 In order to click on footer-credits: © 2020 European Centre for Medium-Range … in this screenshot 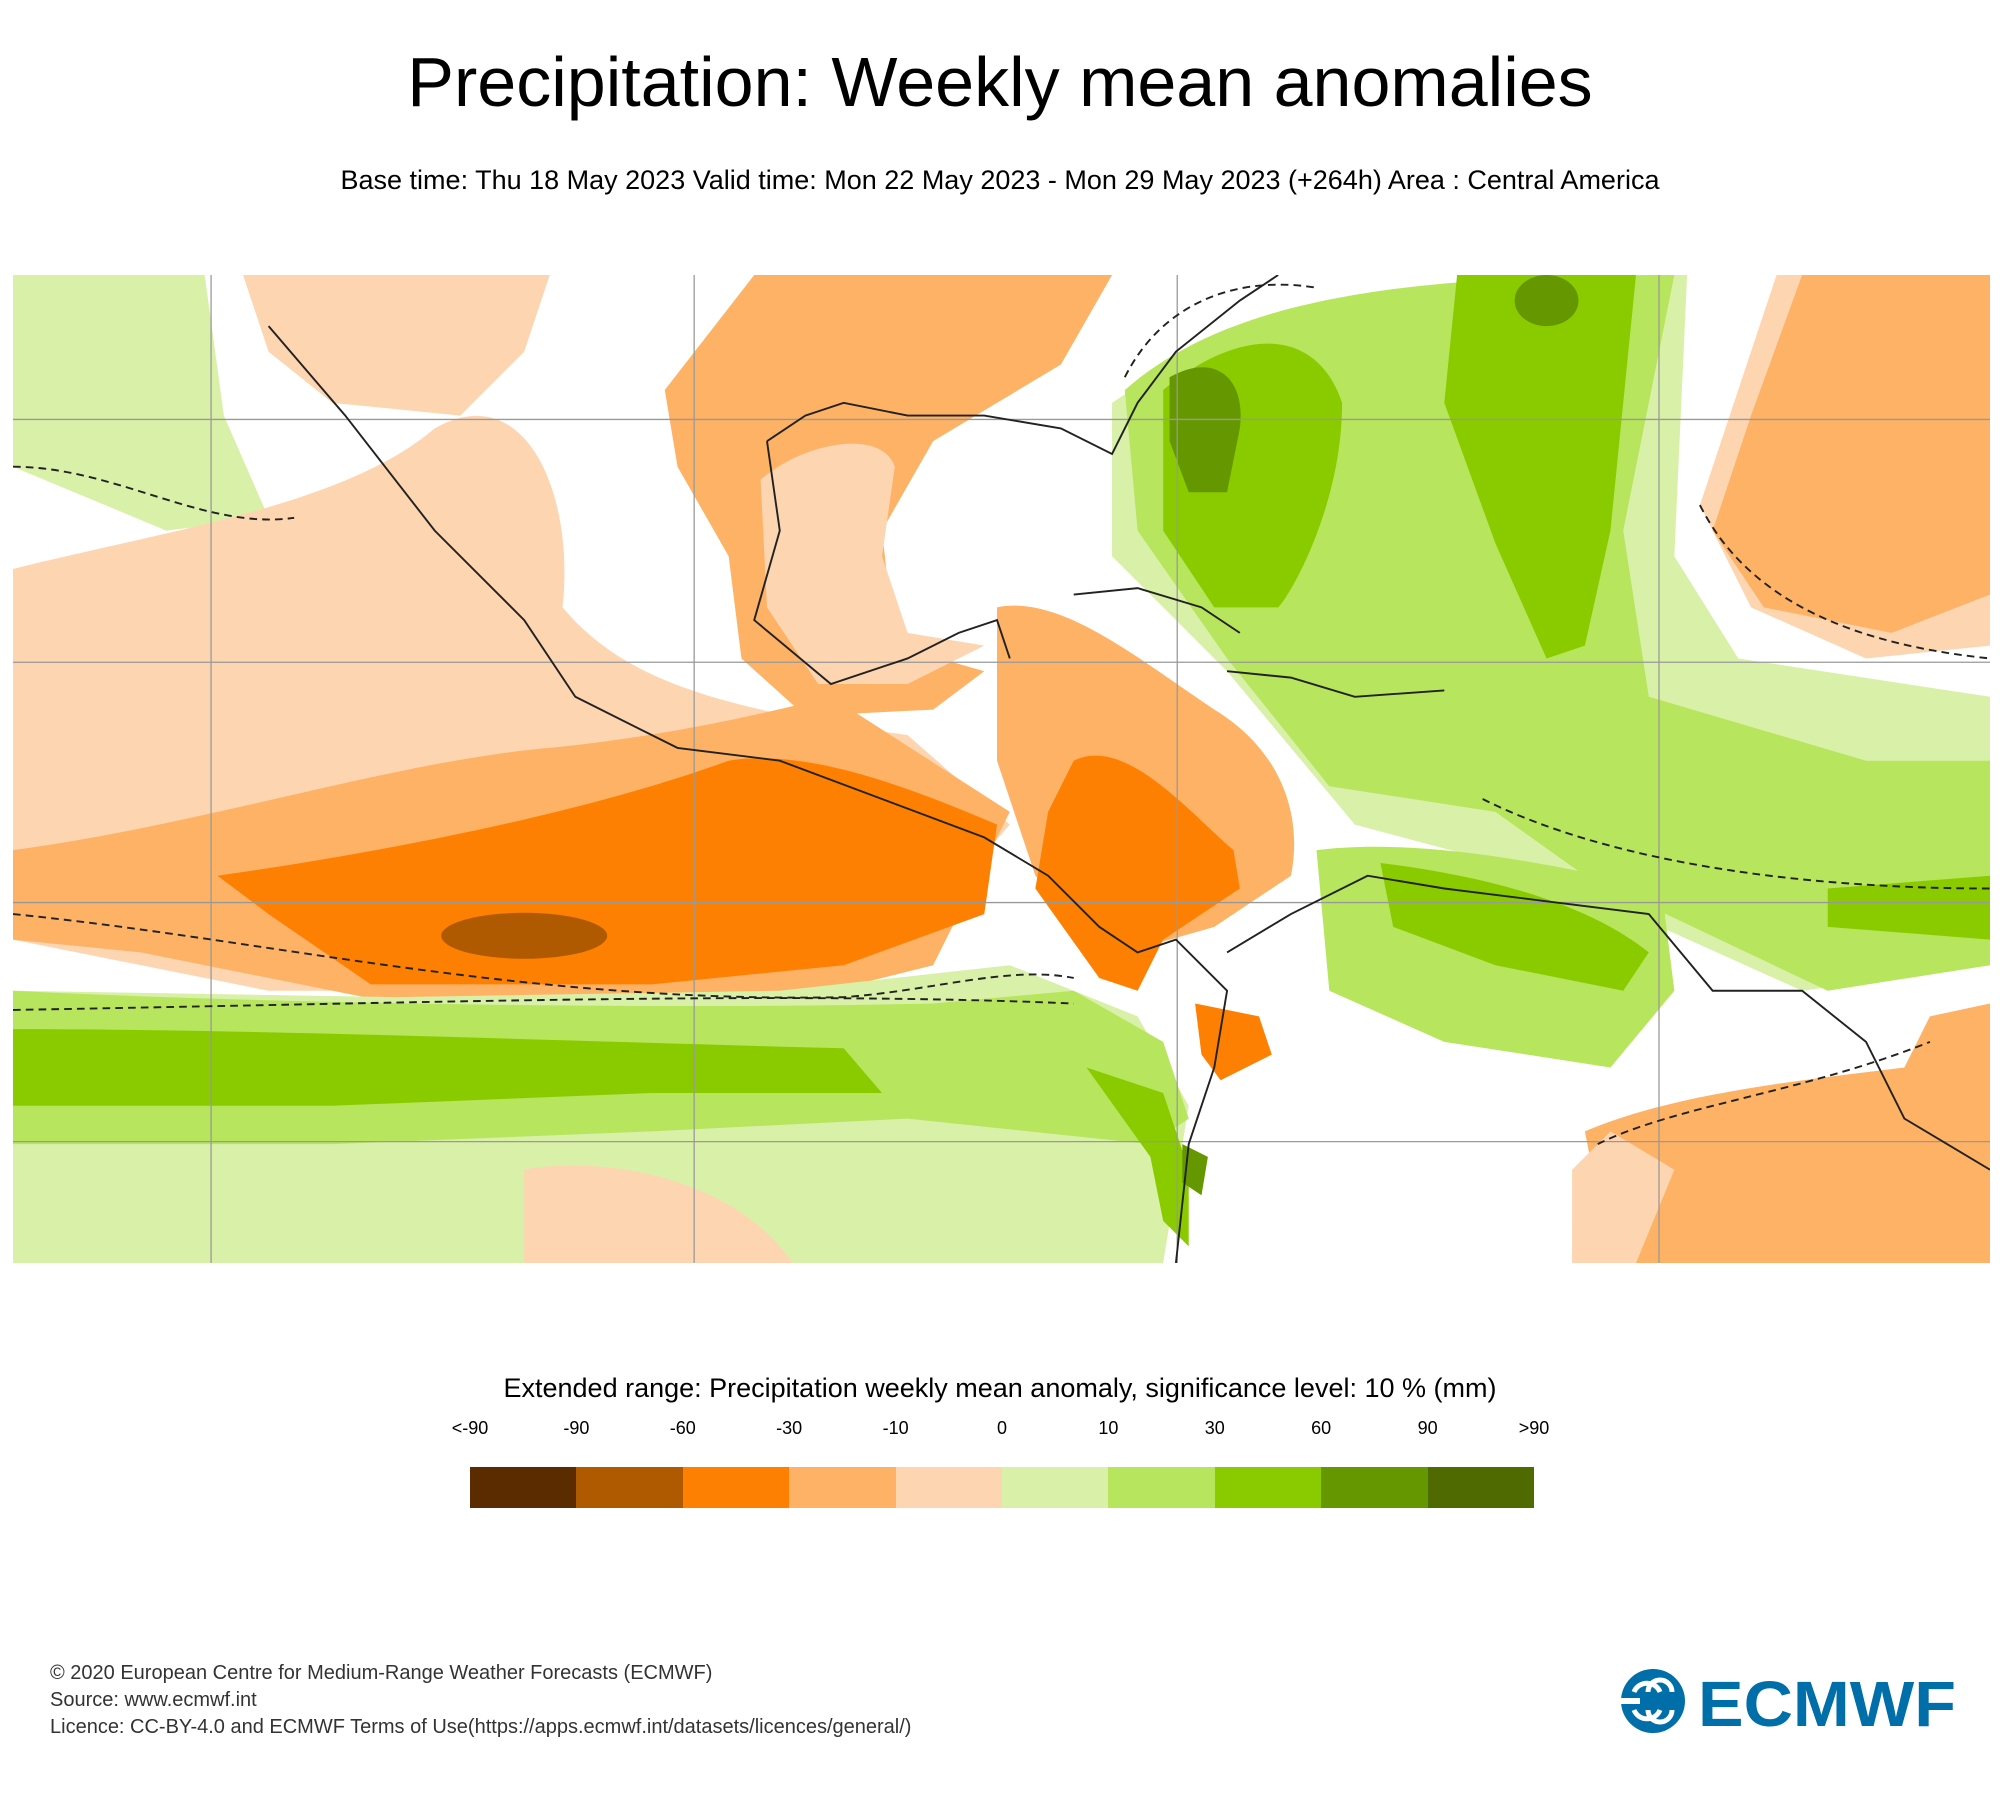, I will do `click(480, 1700)`.